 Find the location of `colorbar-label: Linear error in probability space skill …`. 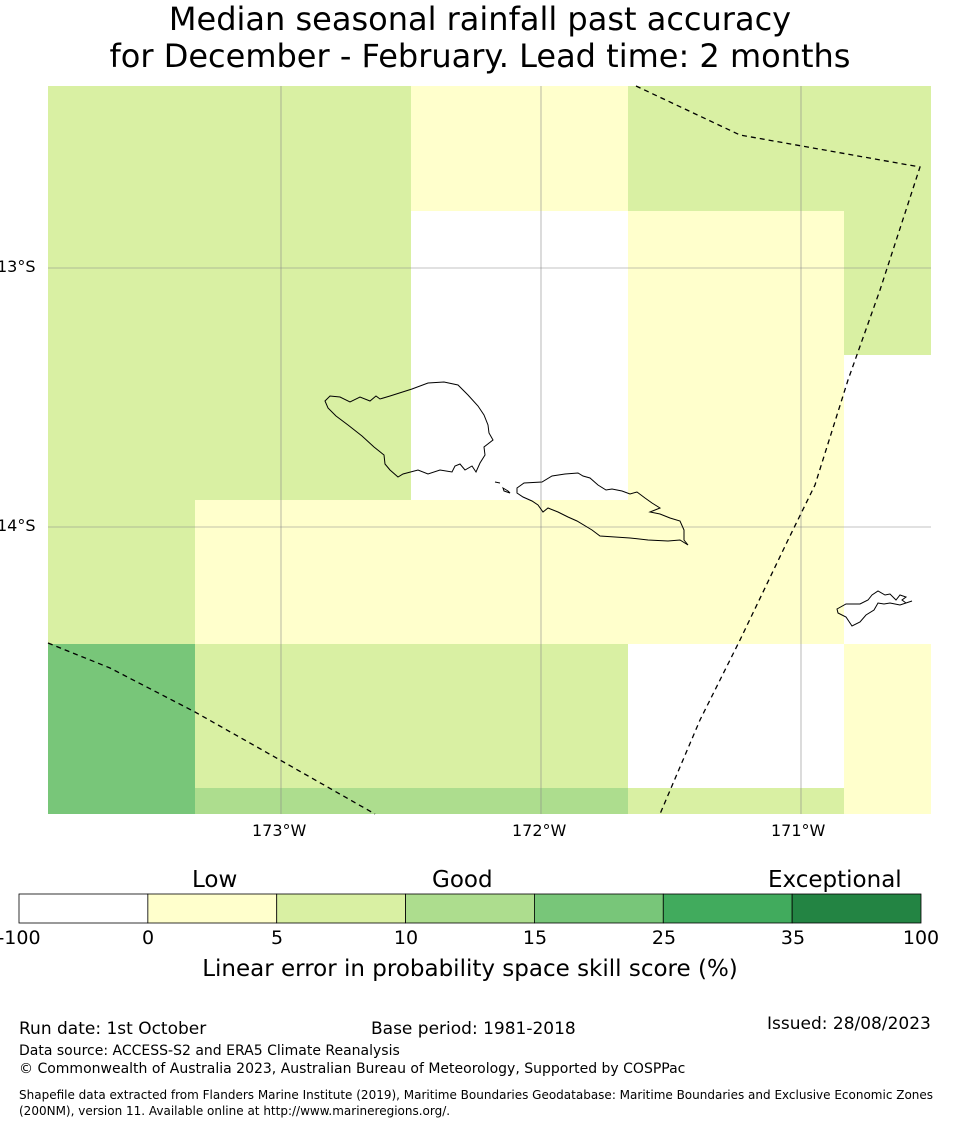

colorbar-label: Linear error in probability space skill … is located at coordinates (470, 969).